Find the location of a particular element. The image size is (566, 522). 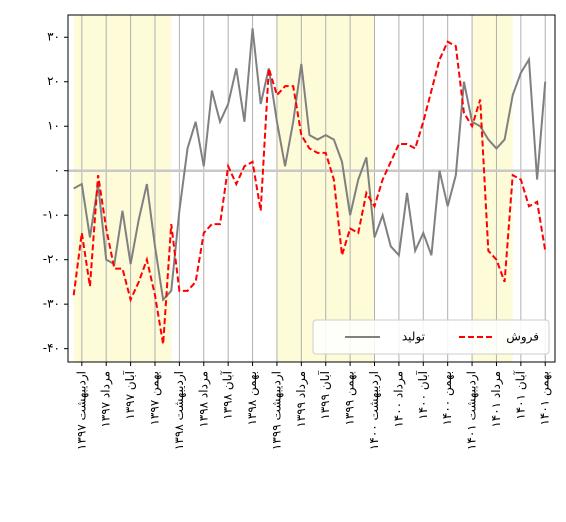

x-tick-label: اردیبهشت ۱۴۰۰ is located at coordinates (374, 410).